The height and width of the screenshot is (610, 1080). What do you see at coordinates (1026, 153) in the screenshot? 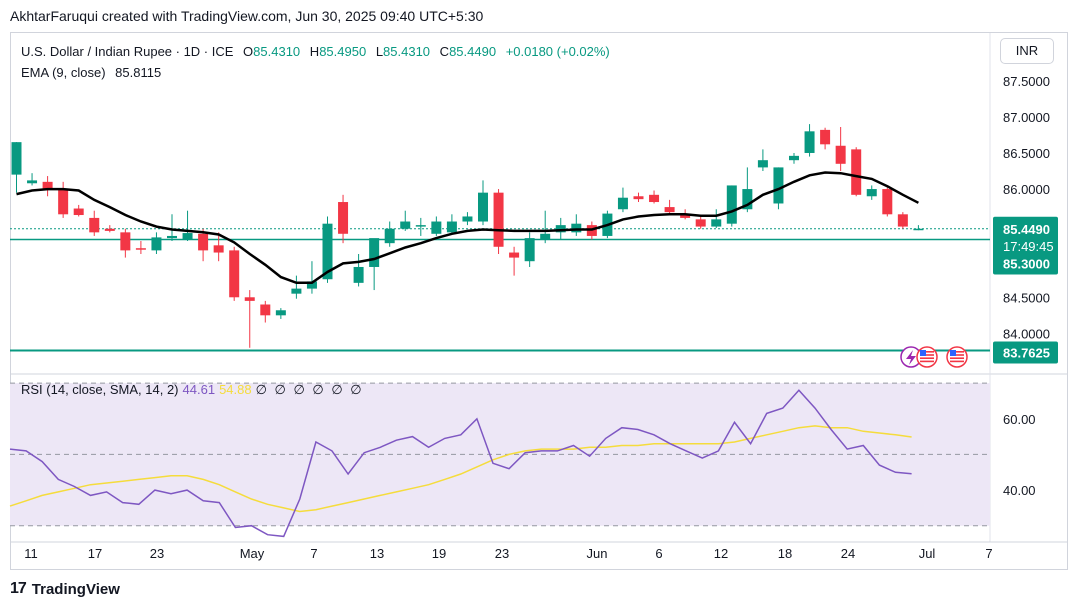
I see `price-tick-label: 86.5000` at bounding box center [1026, 153].